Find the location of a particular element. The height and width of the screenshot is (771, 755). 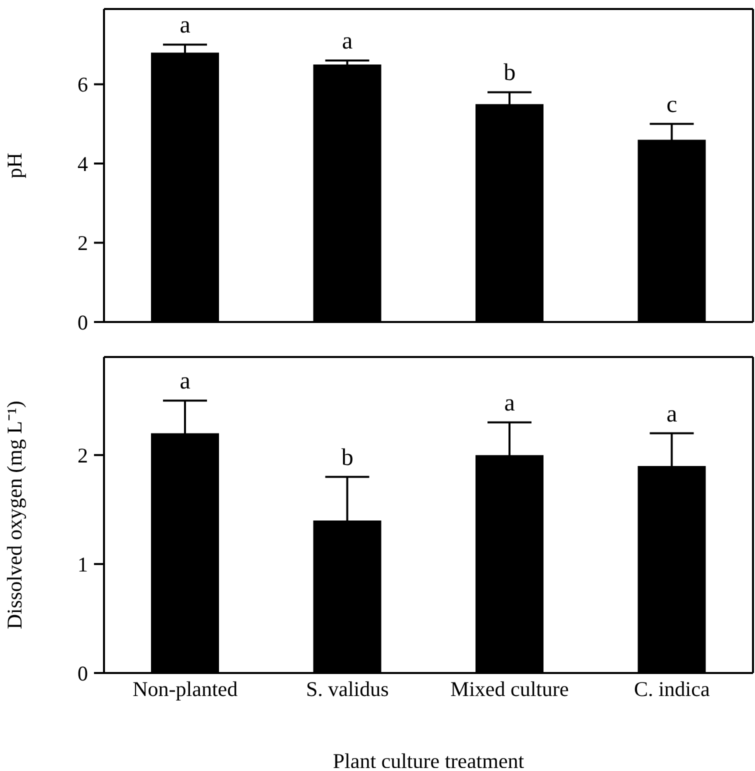

x-tick-label: Mixed culture is located at coordinates (509, 688).